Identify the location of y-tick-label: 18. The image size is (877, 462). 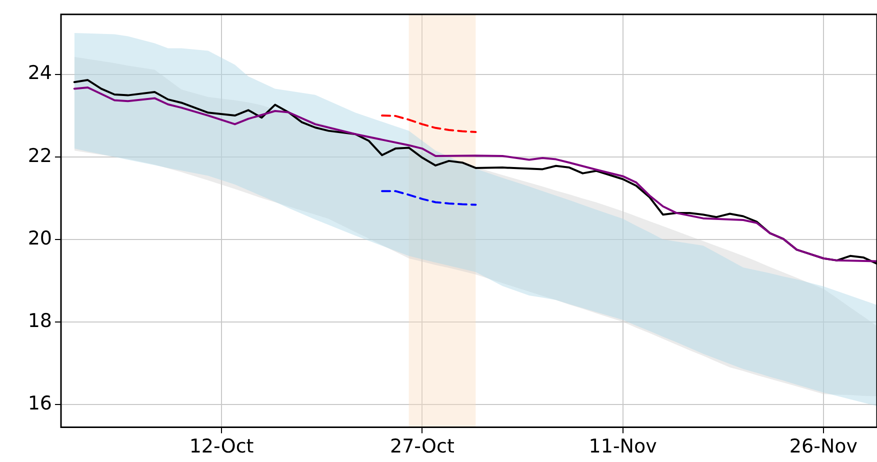
(40, 321).